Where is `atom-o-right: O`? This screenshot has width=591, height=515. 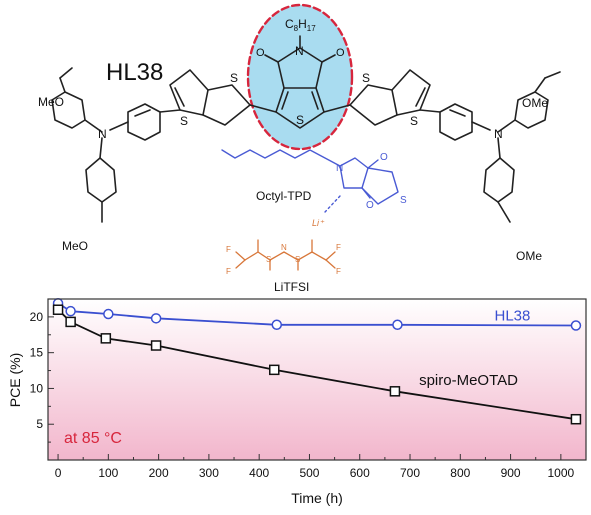
atom-o-right: O is located at coordinates (340, 53).